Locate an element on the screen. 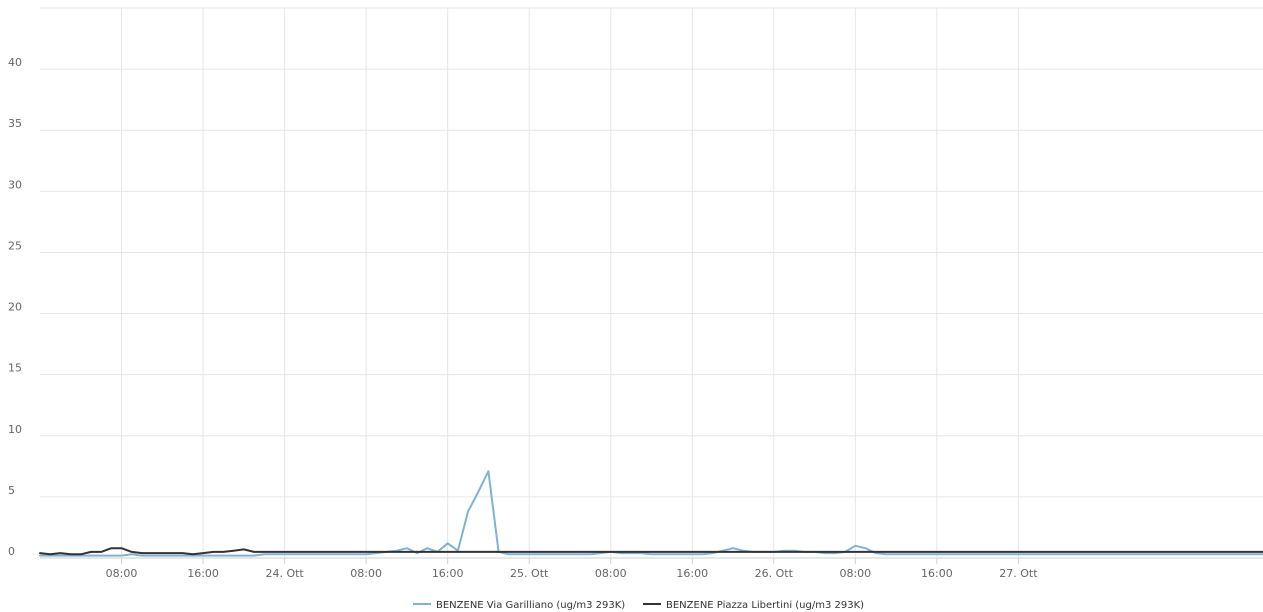  y-tick-label: 30 is located at coordinates (15, 184).